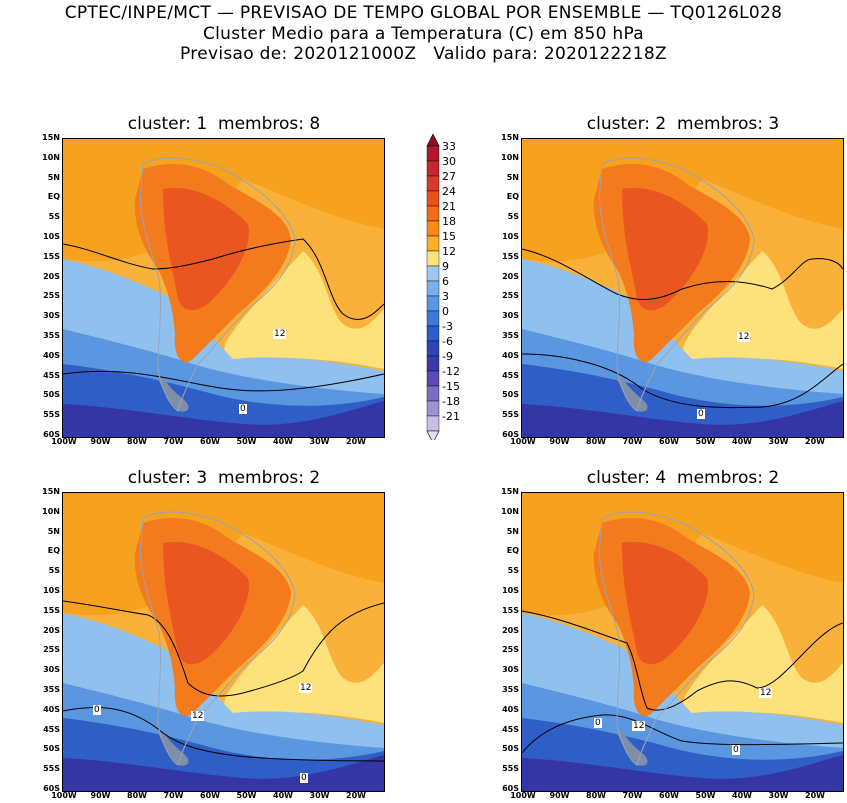  Describe the element at coordinates (451, 416) in the screenshot. I see `colorbar-tick-label: -21` at that location.